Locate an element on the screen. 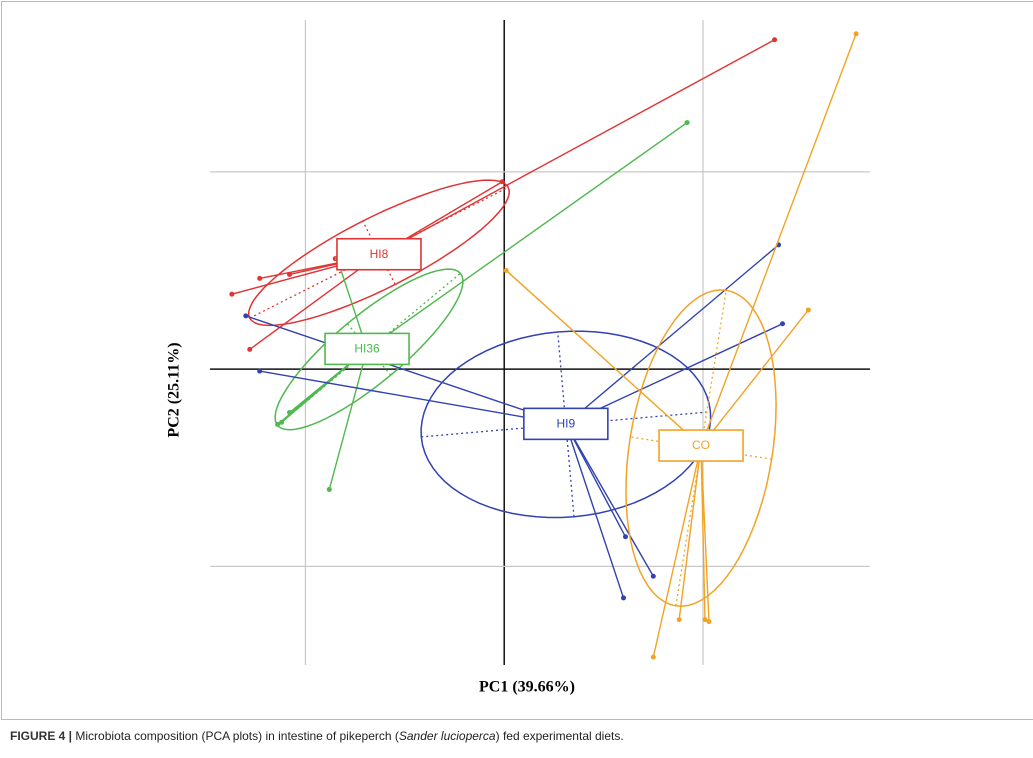 The image size is (1033, 758). group-label: HI36 is located at coordinates (367, 349).